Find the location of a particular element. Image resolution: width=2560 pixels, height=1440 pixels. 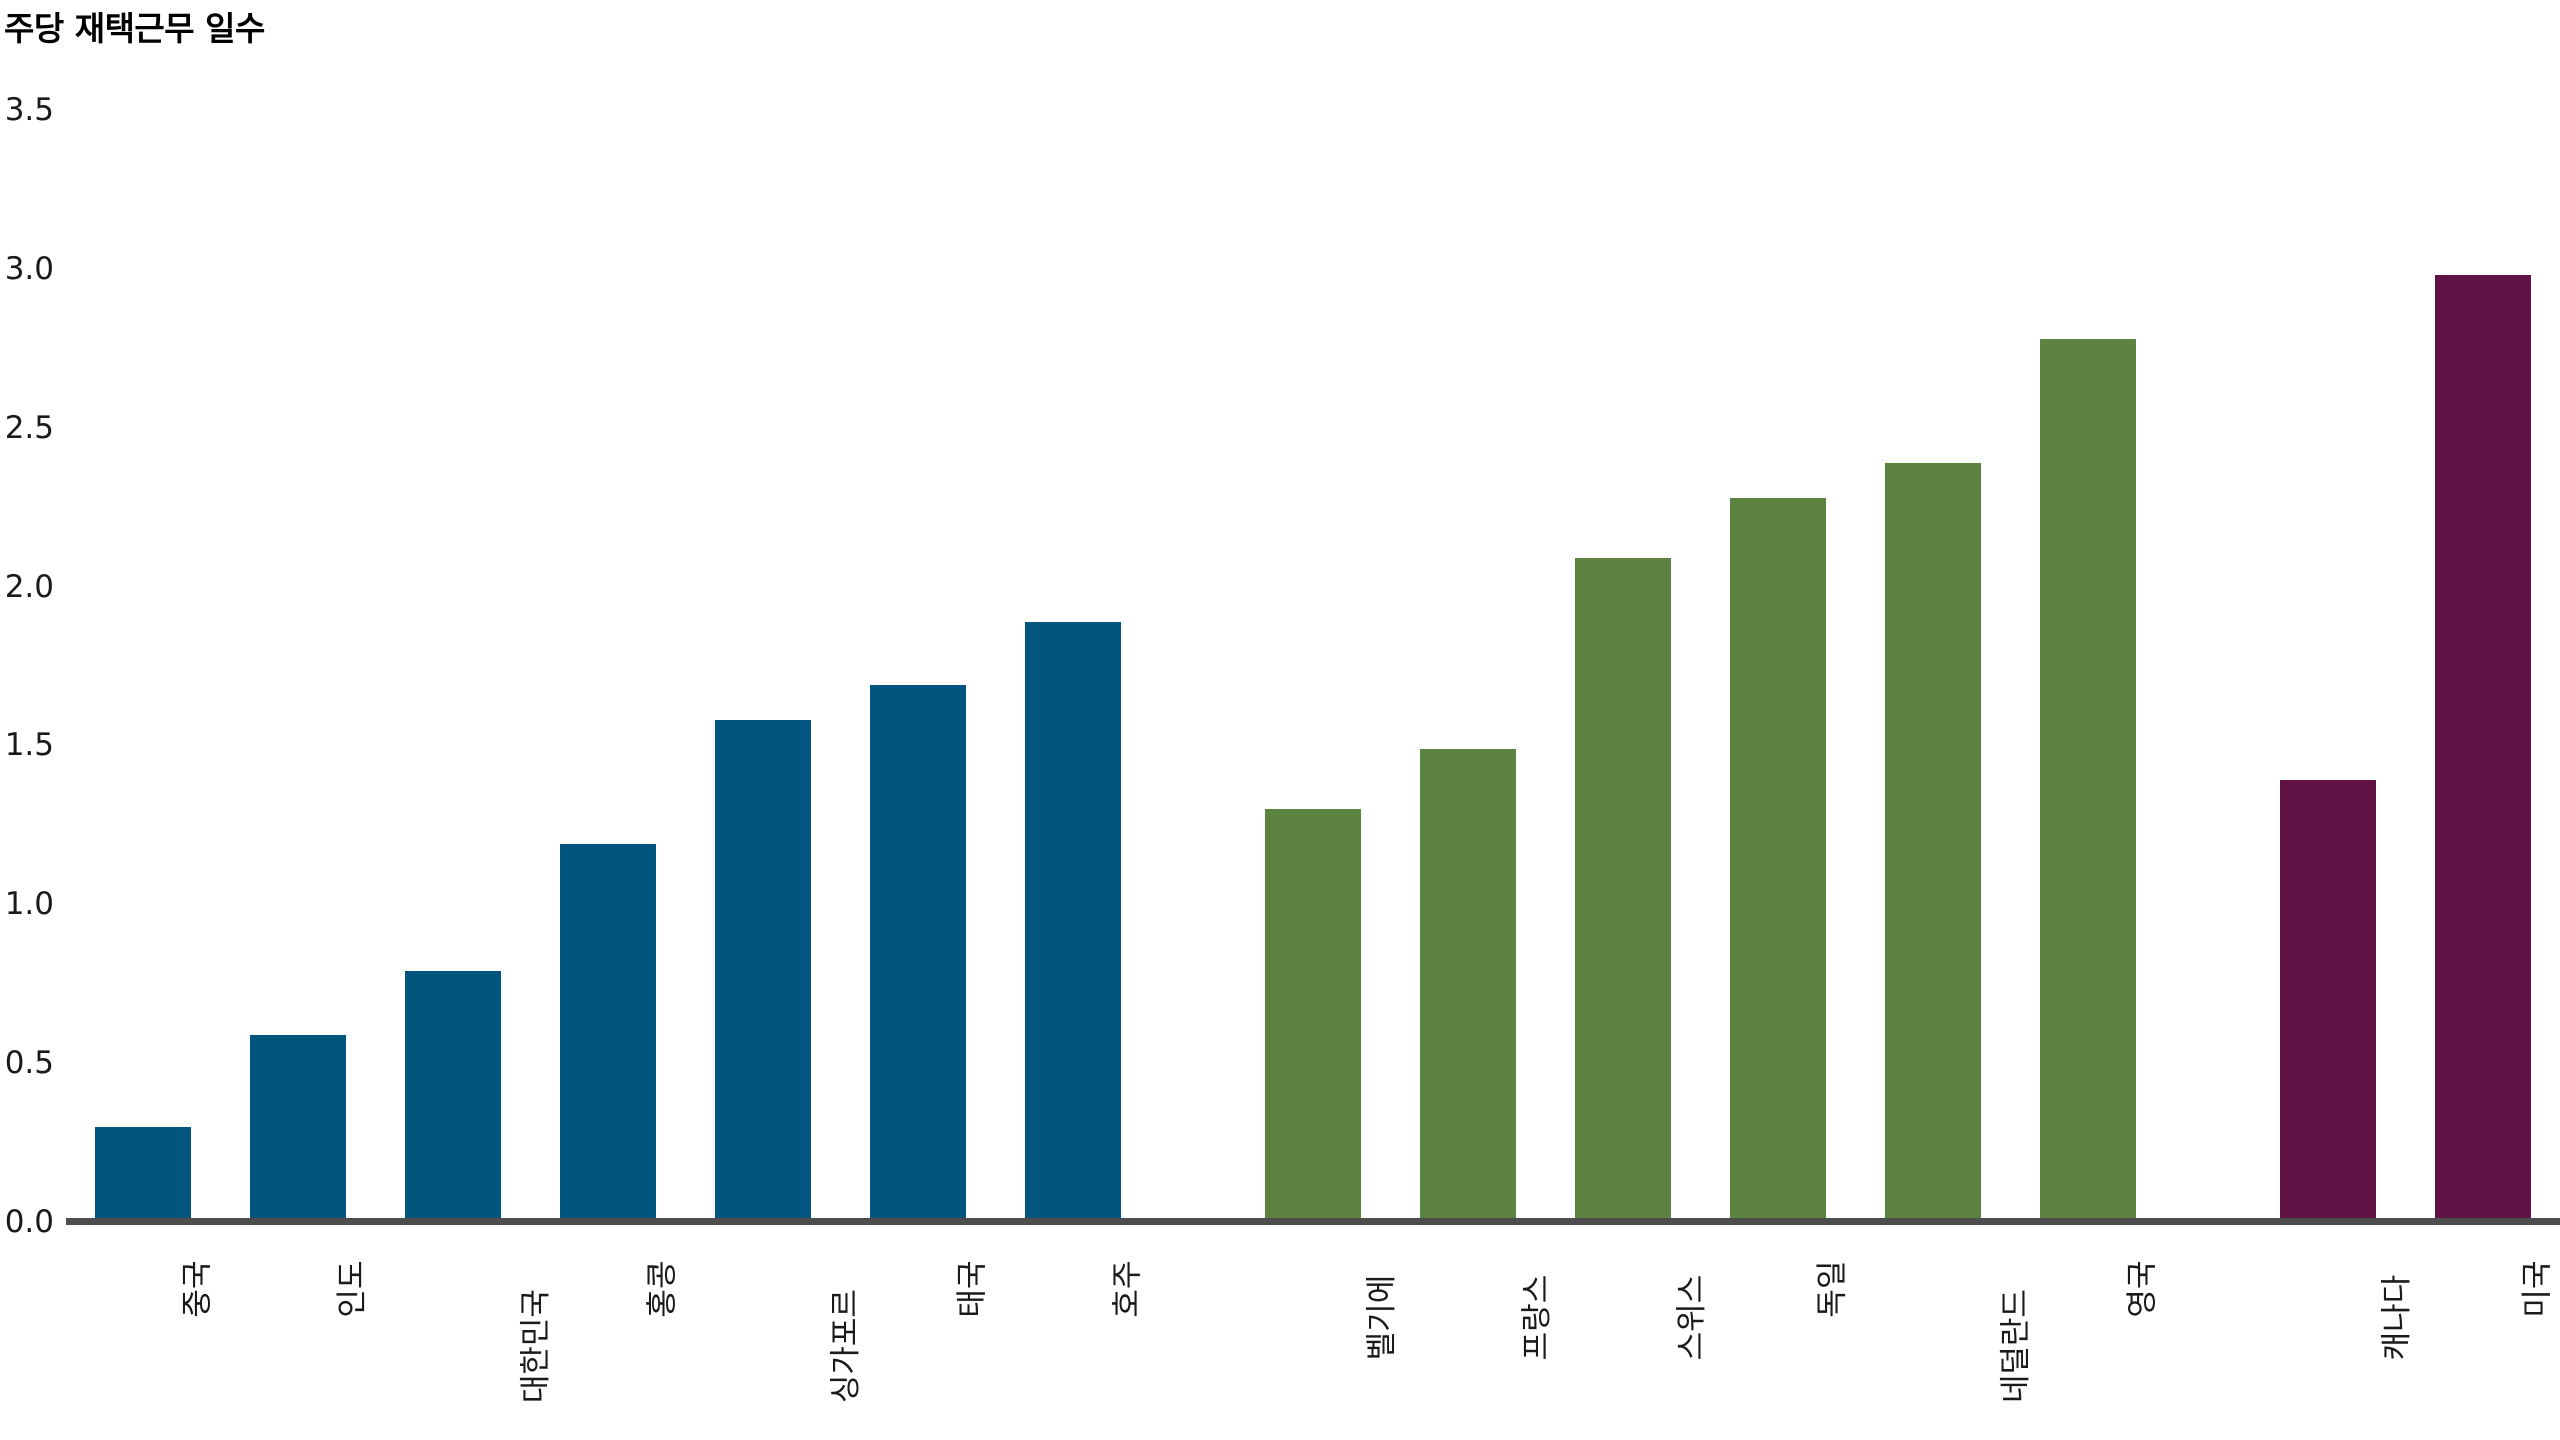

y-tick-label: 0.5 is located at coordinates (29, 1063).